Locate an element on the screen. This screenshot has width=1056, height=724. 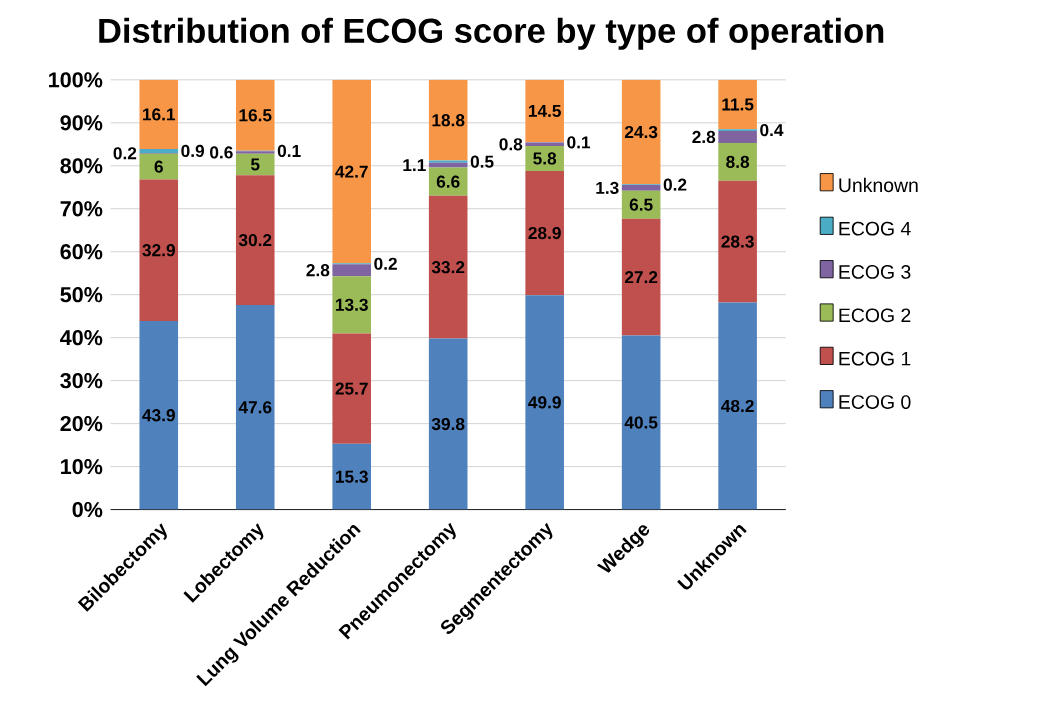
data-label: 24.3 is located at coordinates (641, 131).